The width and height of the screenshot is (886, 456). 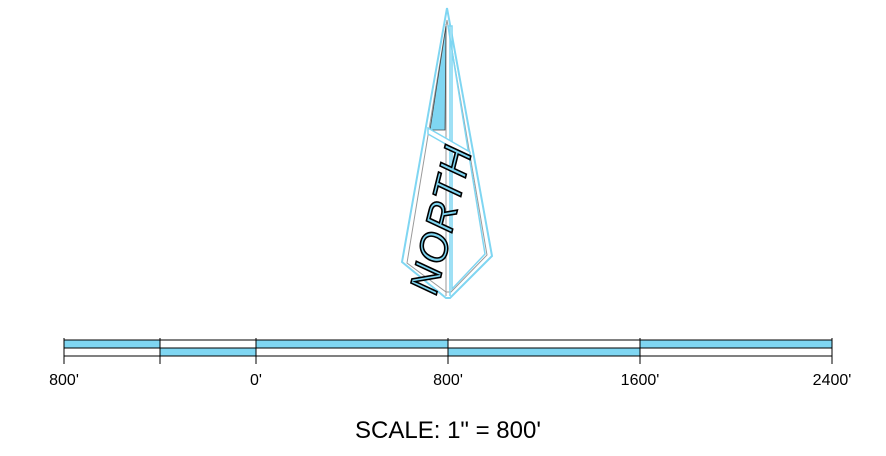 I want to click on north-arrow-crossbar, so click(x=449, y=143).